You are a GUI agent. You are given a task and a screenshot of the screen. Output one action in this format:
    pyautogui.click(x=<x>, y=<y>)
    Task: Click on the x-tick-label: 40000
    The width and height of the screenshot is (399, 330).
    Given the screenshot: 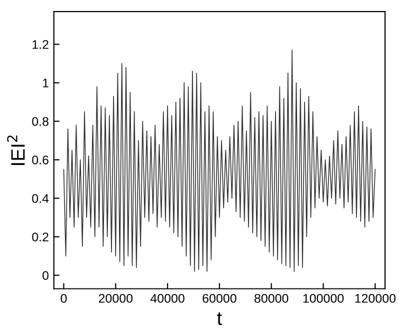 What is the action you would take?
    pyautogui.click(x=167, y=298)
    